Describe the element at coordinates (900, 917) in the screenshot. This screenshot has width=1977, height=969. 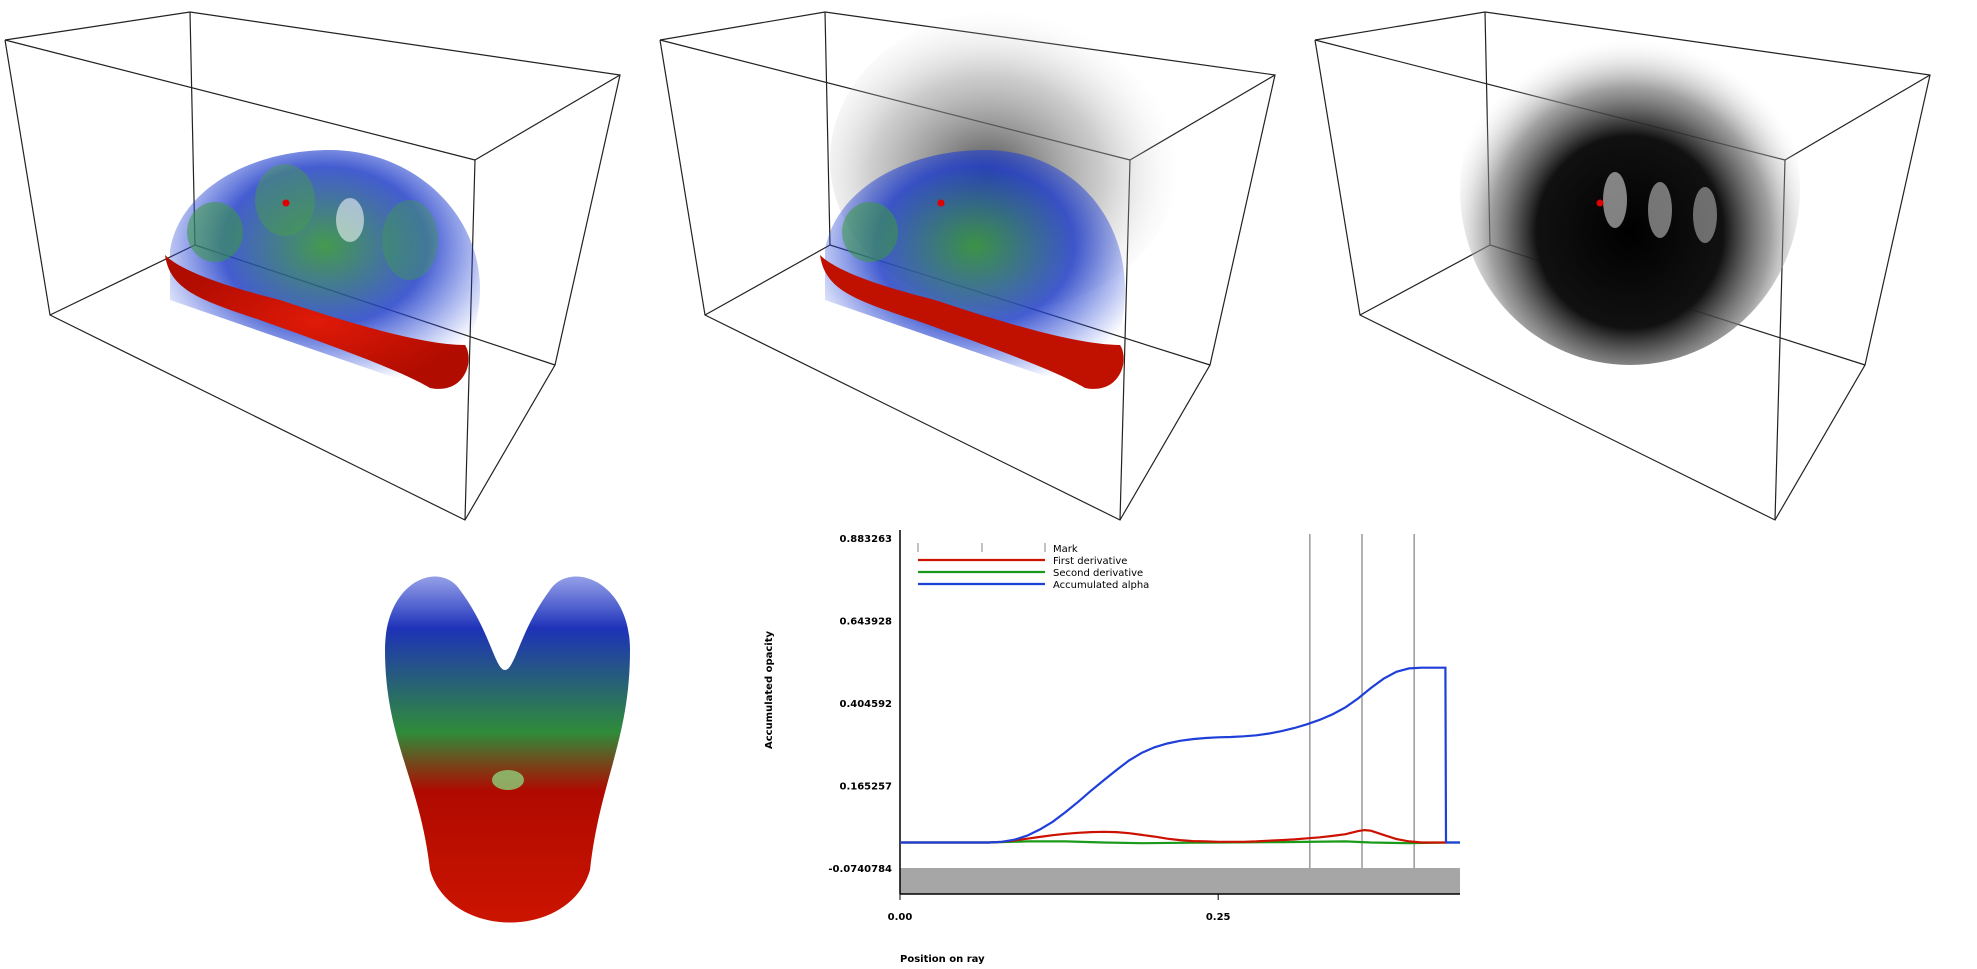
I see `x-tick-label: 0.00` at that location.